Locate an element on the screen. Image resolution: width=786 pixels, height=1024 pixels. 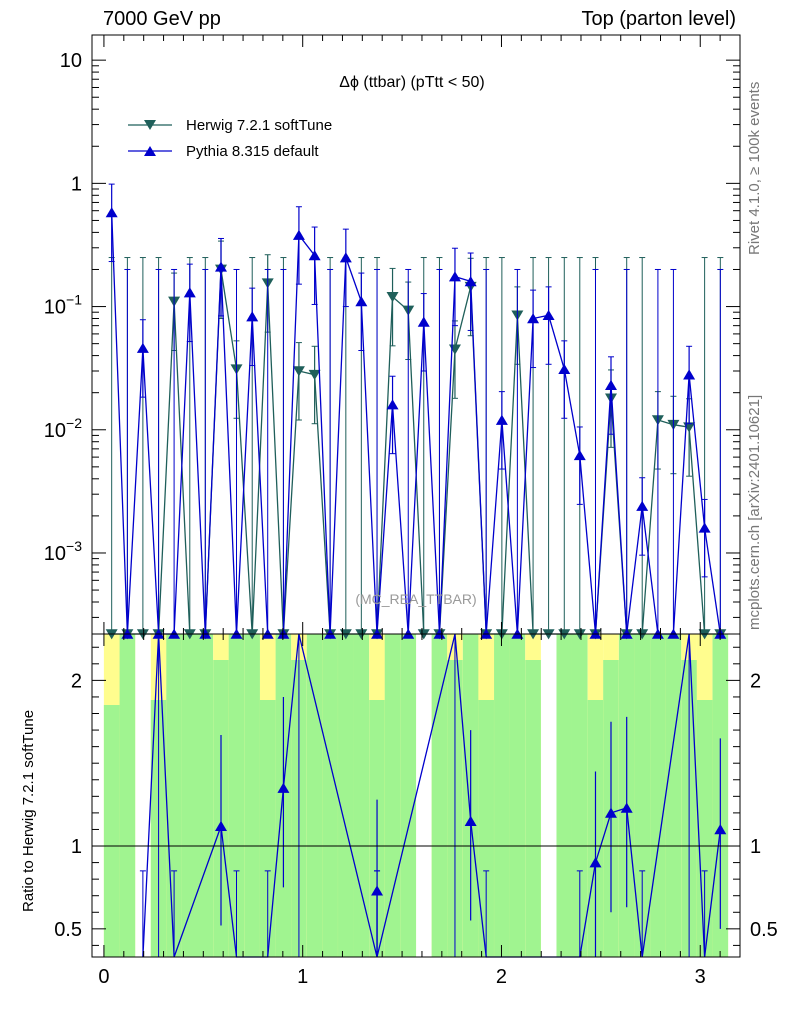
y-tick-label: 10⁻¹ is located at coordinates (63, 305).